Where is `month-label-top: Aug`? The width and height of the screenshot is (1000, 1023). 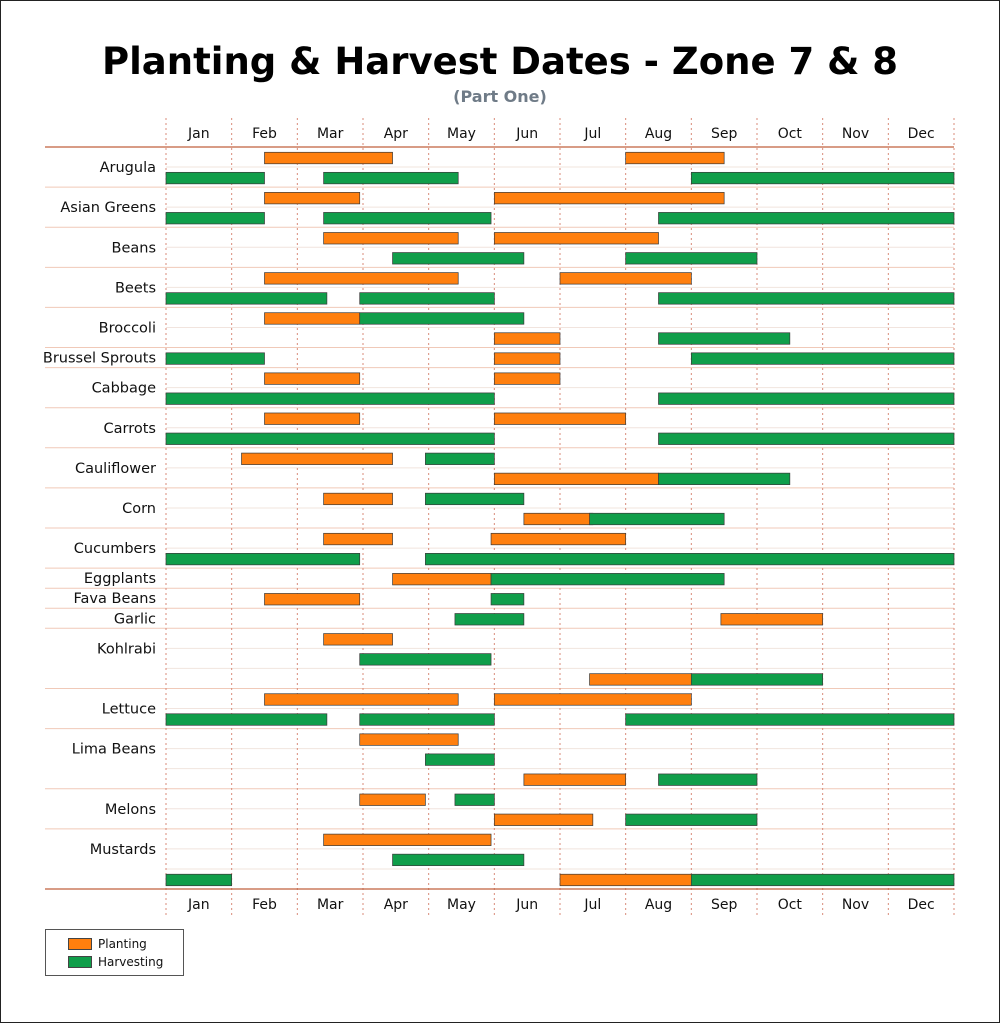
month-label-top: Aug is located at coordinates (658, 134).